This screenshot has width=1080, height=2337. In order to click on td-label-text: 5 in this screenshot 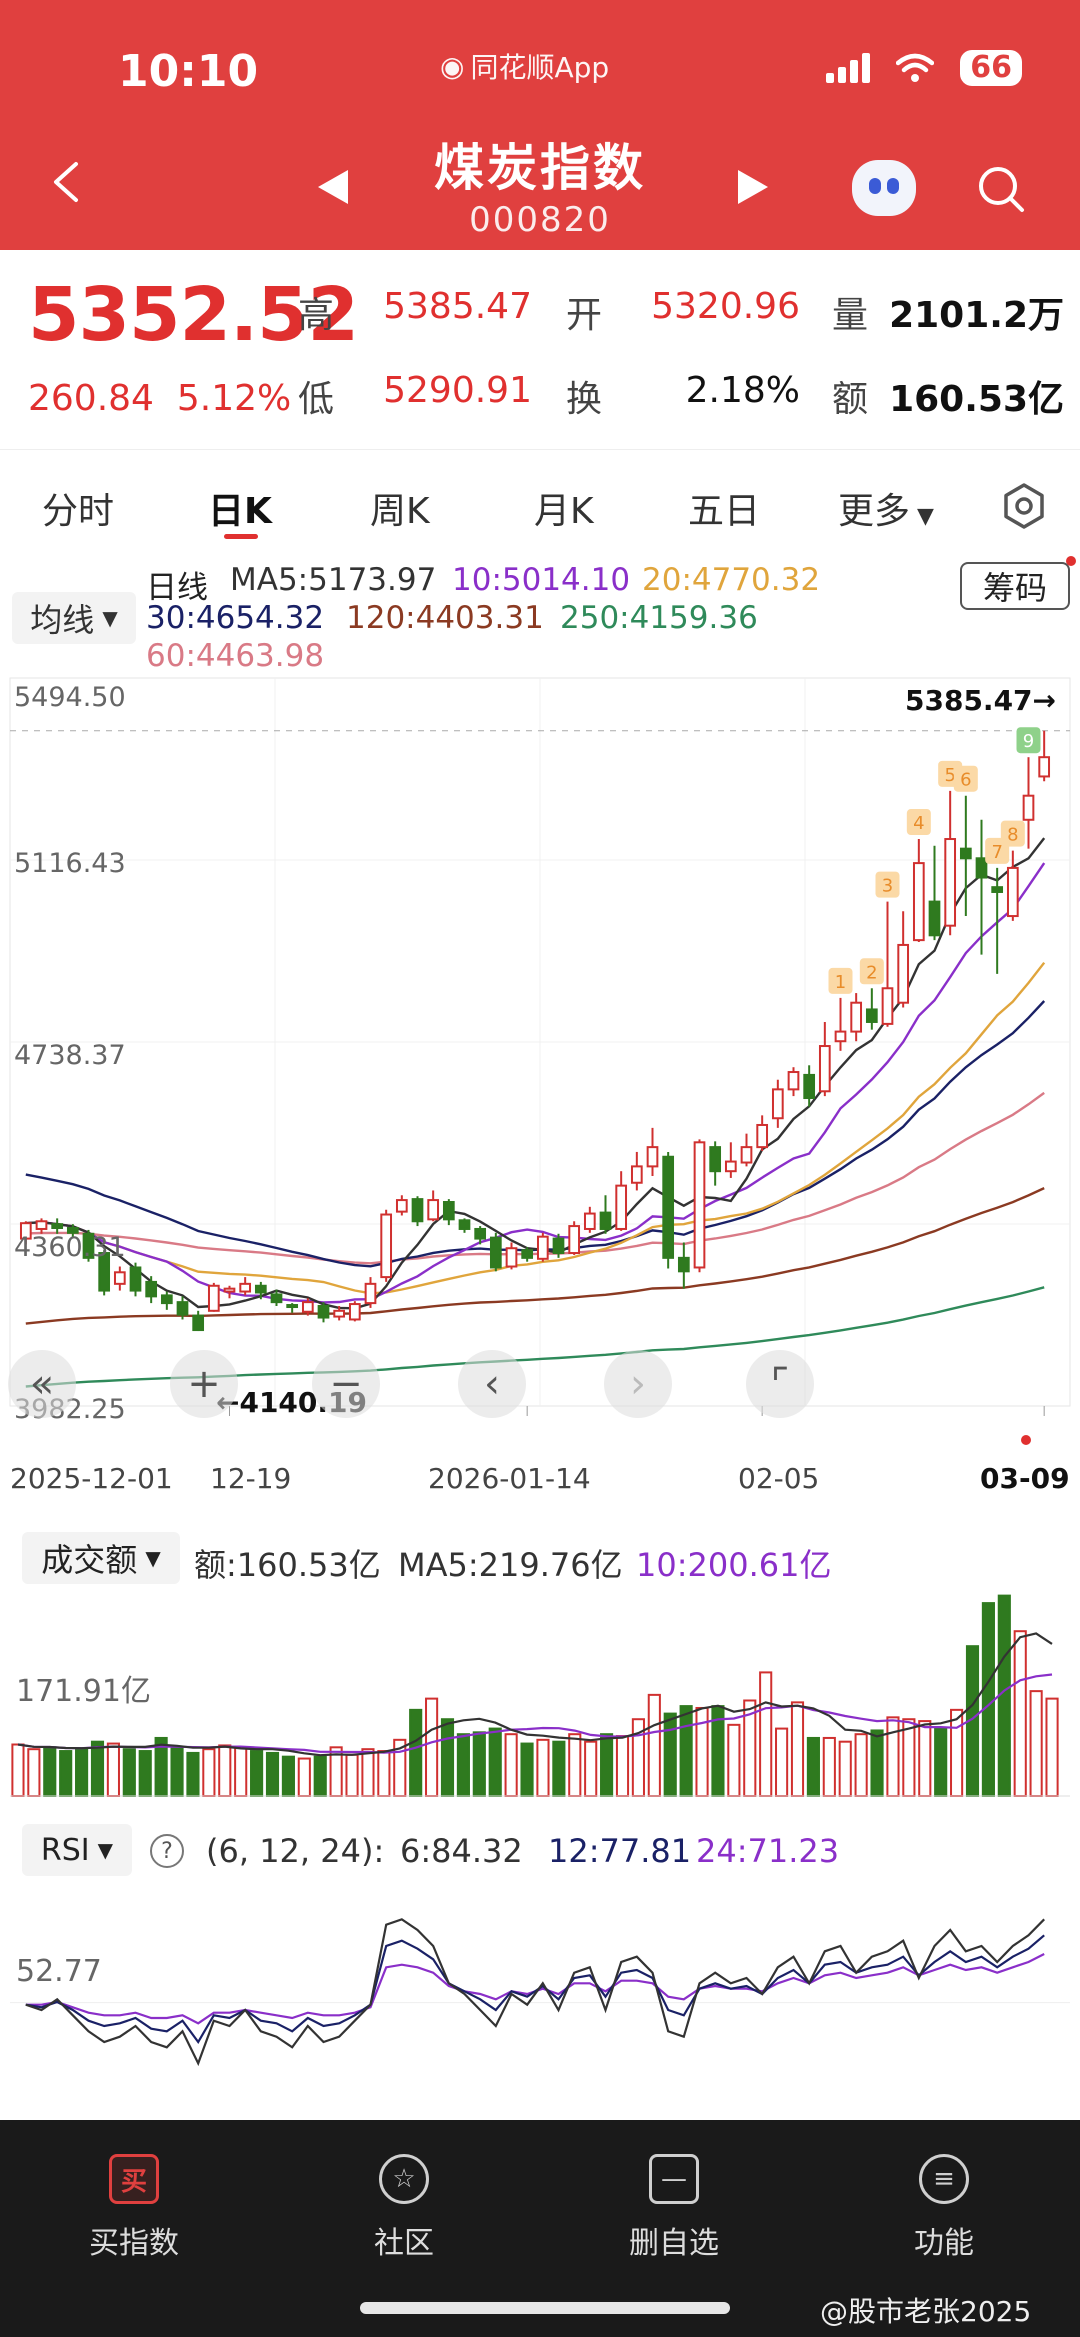, I will do `click(949, 775)`.